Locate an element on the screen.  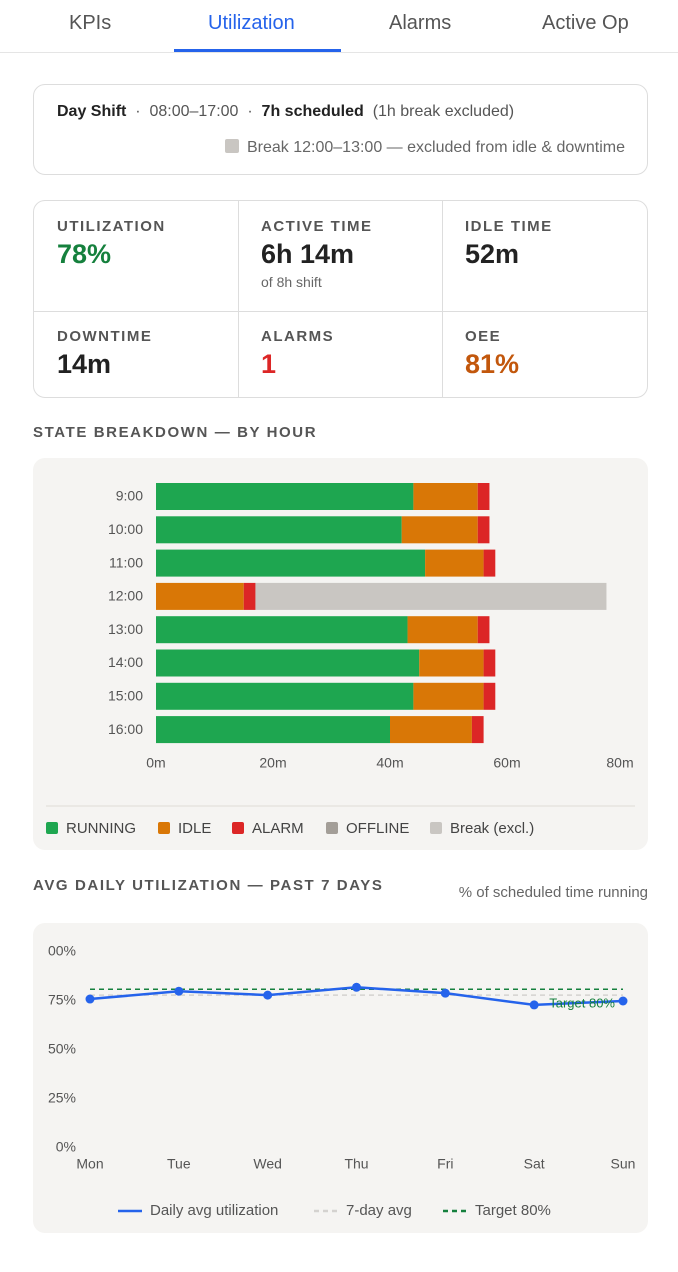
tab-active: Utilization is located at coordinates (251, 23).